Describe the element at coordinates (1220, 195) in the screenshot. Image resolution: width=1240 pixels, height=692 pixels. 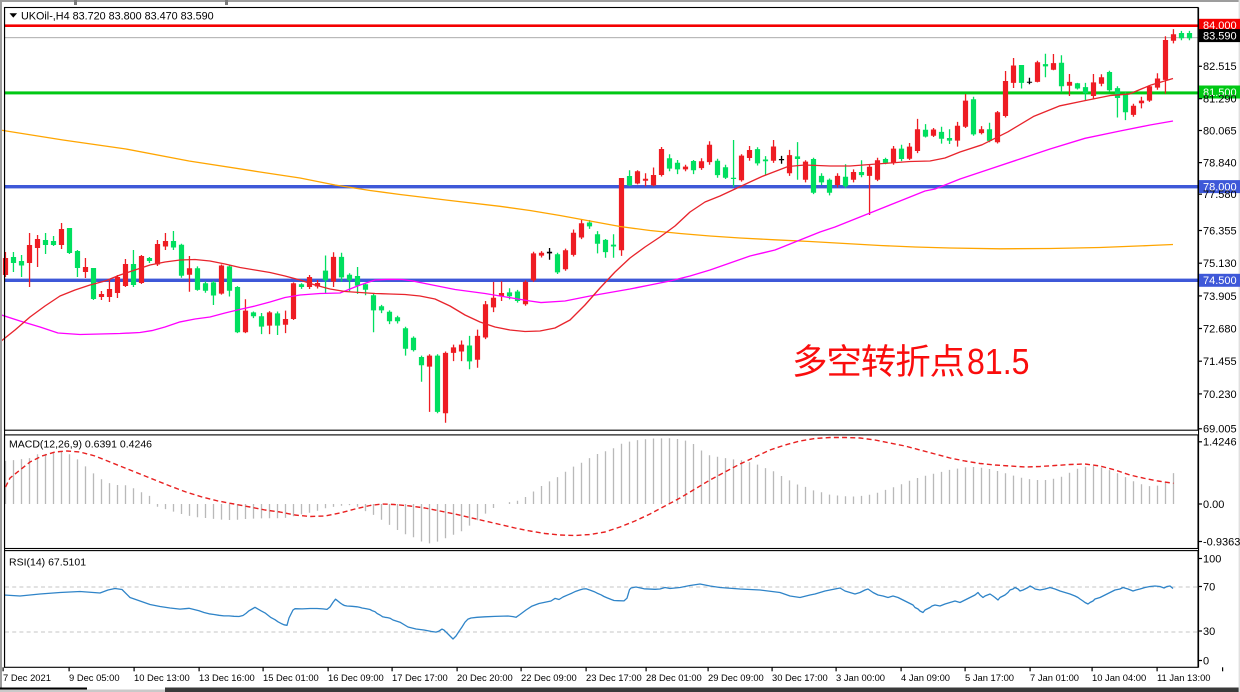
I see `svg-text: 77.580` at that location.